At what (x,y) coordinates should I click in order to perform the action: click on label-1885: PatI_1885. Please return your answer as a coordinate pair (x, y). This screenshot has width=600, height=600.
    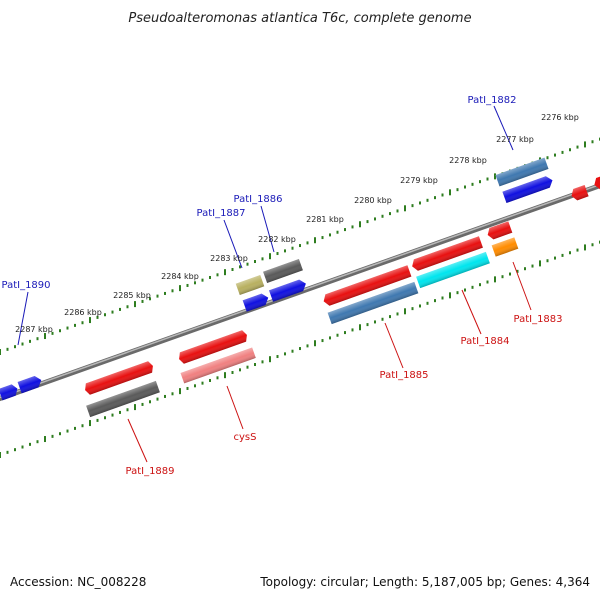
    Looking at the image, I should click on (403, 375).